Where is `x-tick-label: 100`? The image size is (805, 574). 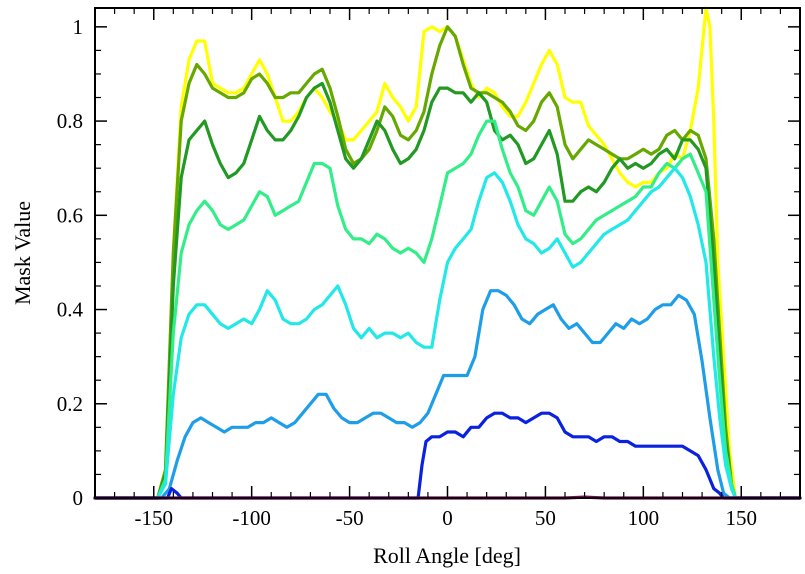 x-tick-label: 100 is located at coordinates (644, 518).